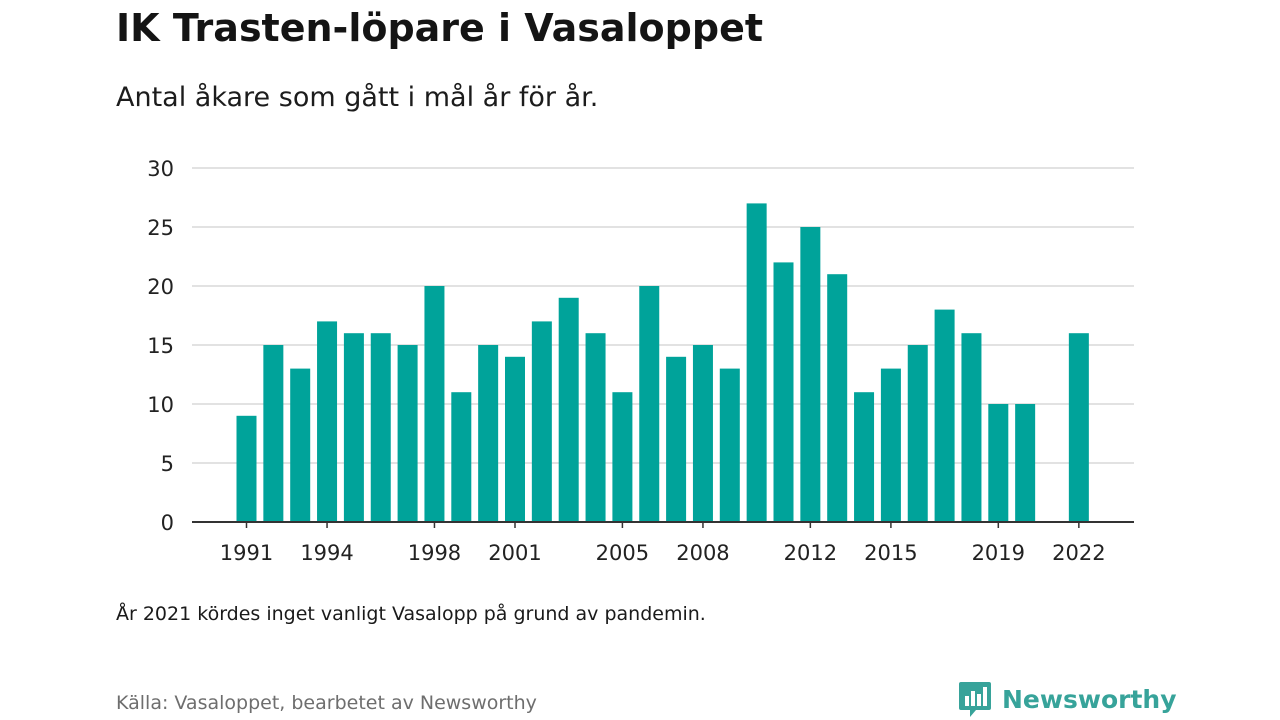  Describe the element at coordinates (622, 457) in the screenshot. I see `bar-2005` at that location.